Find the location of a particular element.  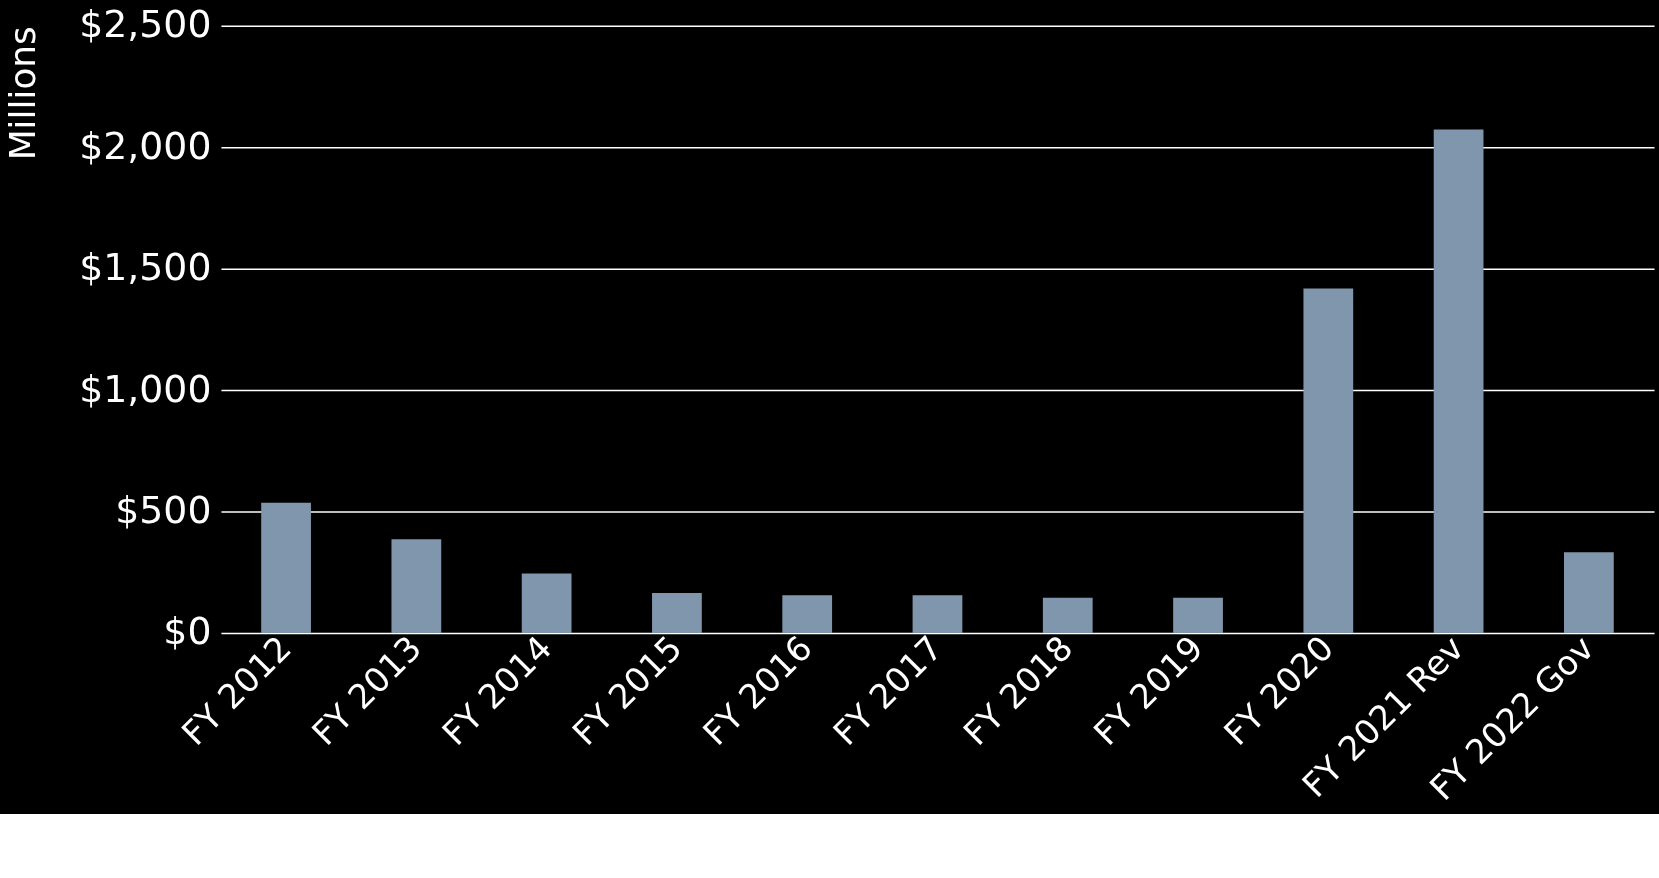

y-axis-title: Millions is located at coordinates (23, 93).